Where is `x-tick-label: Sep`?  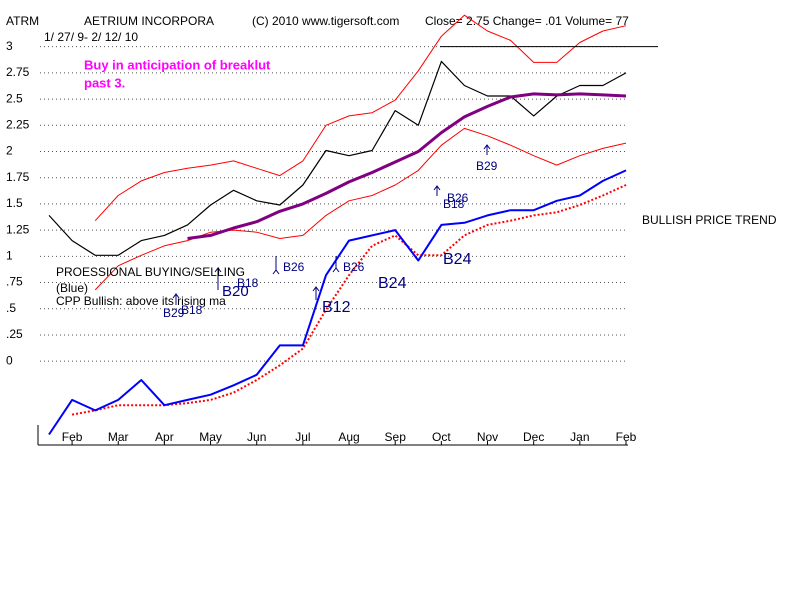
x-tick-label: Sep is located at coordinates (396, 437).